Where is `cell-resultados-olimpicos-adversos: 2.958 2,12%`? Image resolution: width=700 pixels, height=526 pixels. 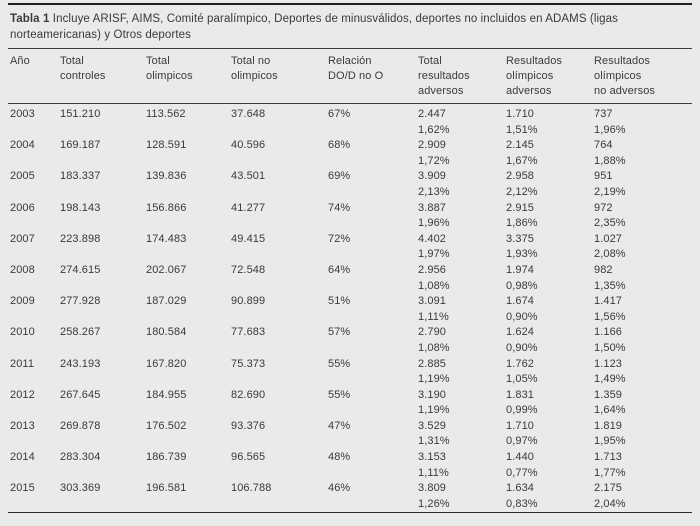 cell-resultados-olimpicos-adversos: 2.958 2,12% is located at coordinates (550, 184).